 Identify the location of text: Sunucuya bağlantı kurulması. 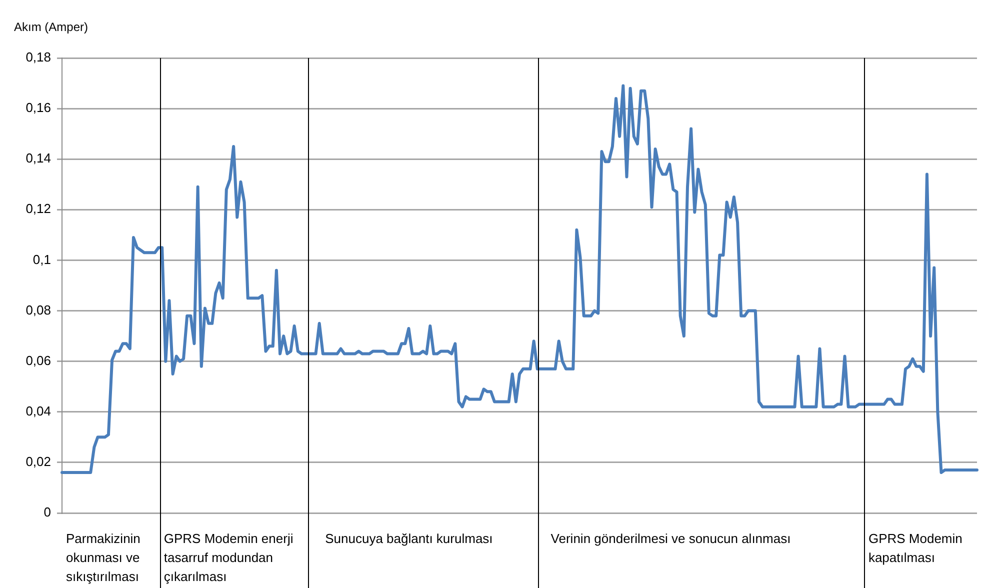
(409, 539).